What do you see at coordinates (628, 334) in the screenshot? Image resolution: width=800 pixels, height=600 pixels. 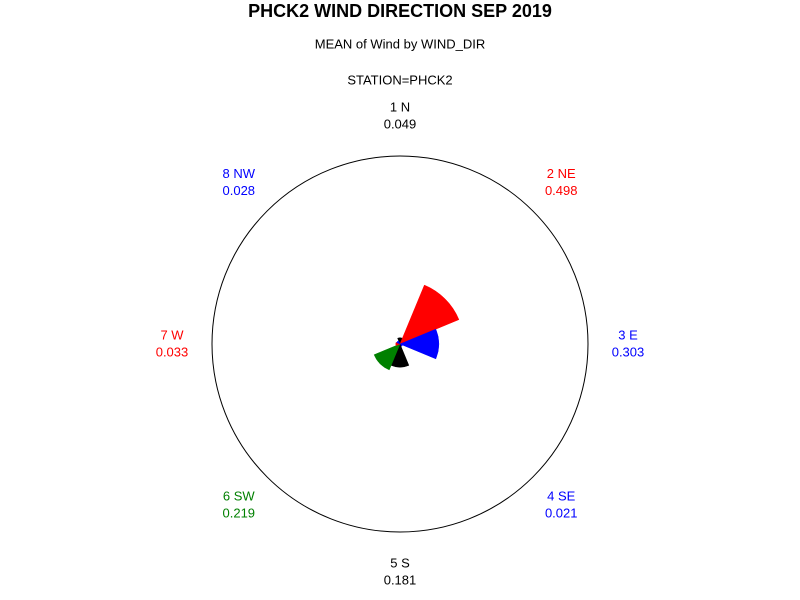 I see `direction-label: 3 E` at bounding box center [628, 334].